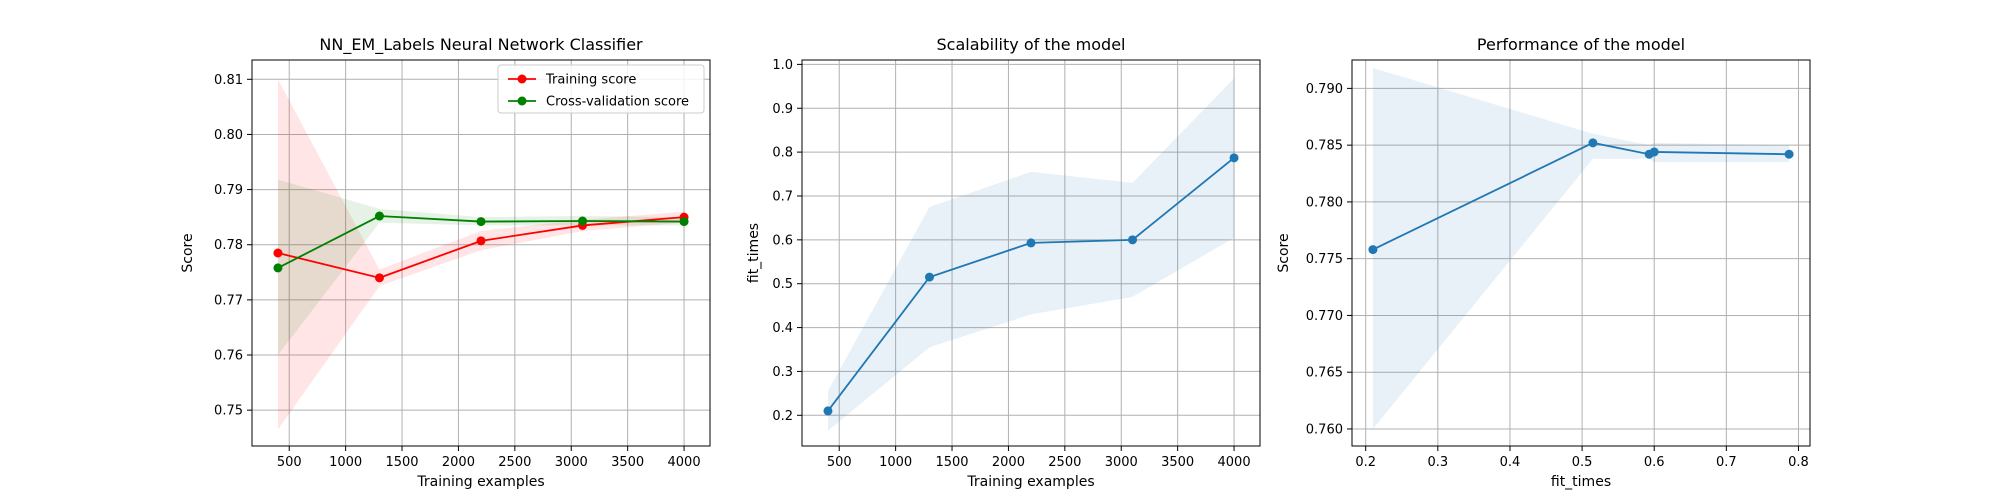 This screenshot has width=2000, height=500. Describe the element at coordinates (1798, 462) in the screenshot. I see `x-tick-label: 0.8` at that location.